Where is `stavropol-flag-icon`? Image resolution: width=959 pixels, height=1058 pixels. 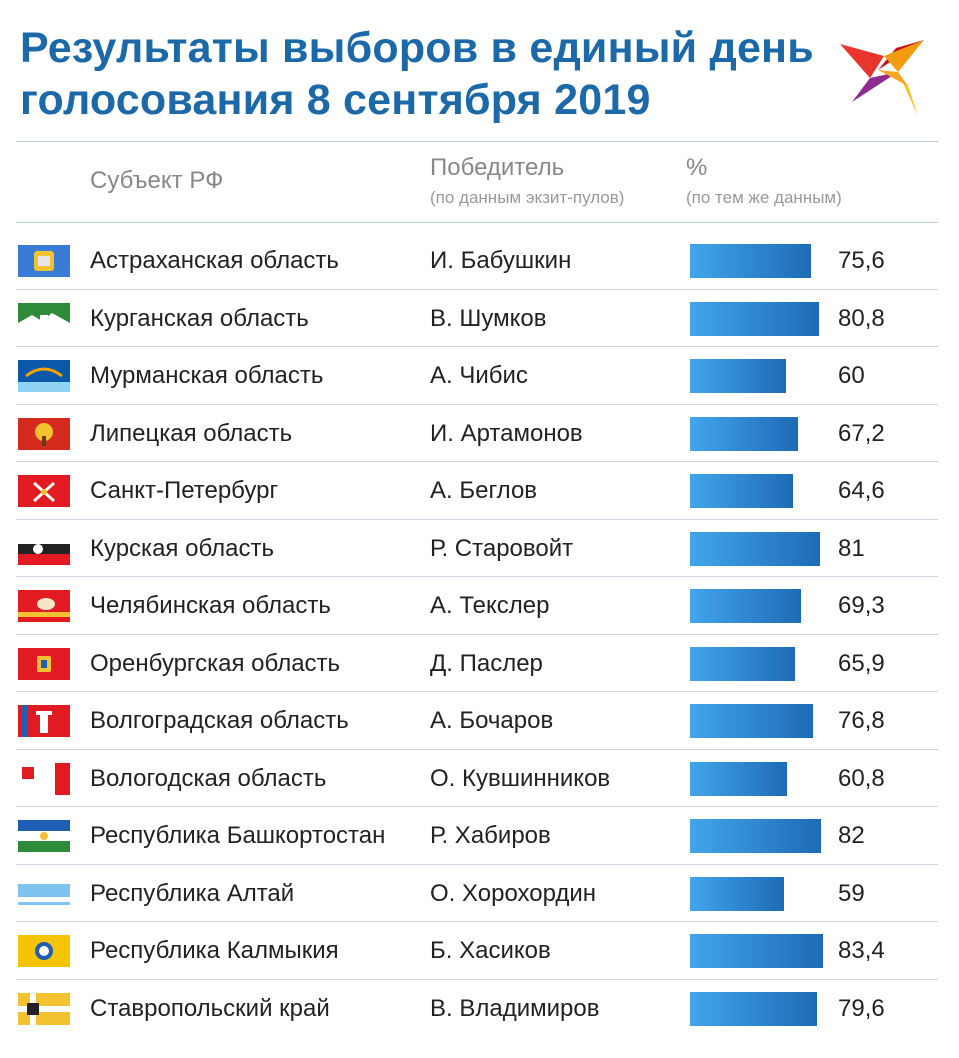 stavropol-flag-icon is located at coordinates (44, 1008).